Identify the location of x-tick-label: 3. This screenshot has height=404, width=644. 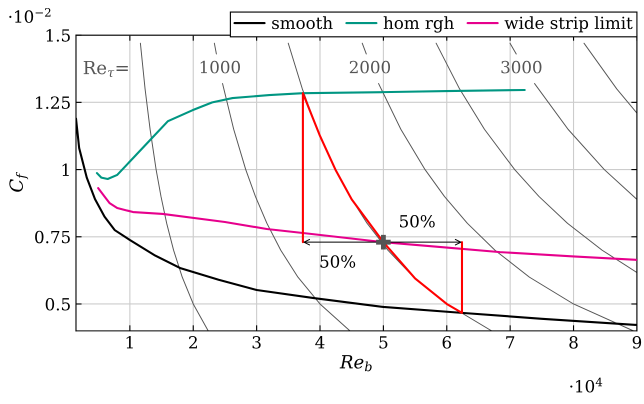
(256, 342).